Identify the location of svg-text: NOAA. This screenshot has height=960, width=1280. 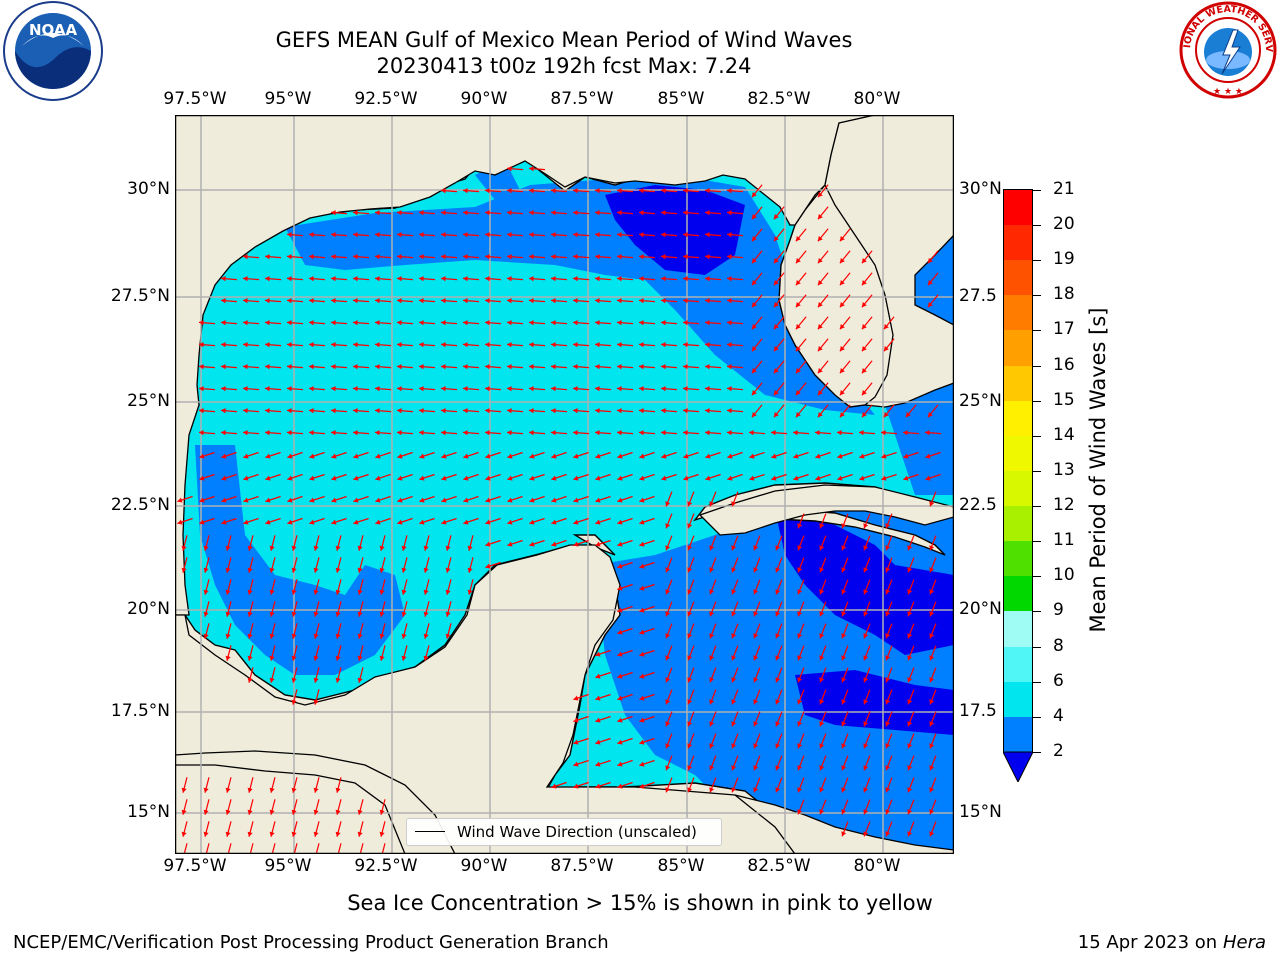
(53, 30).